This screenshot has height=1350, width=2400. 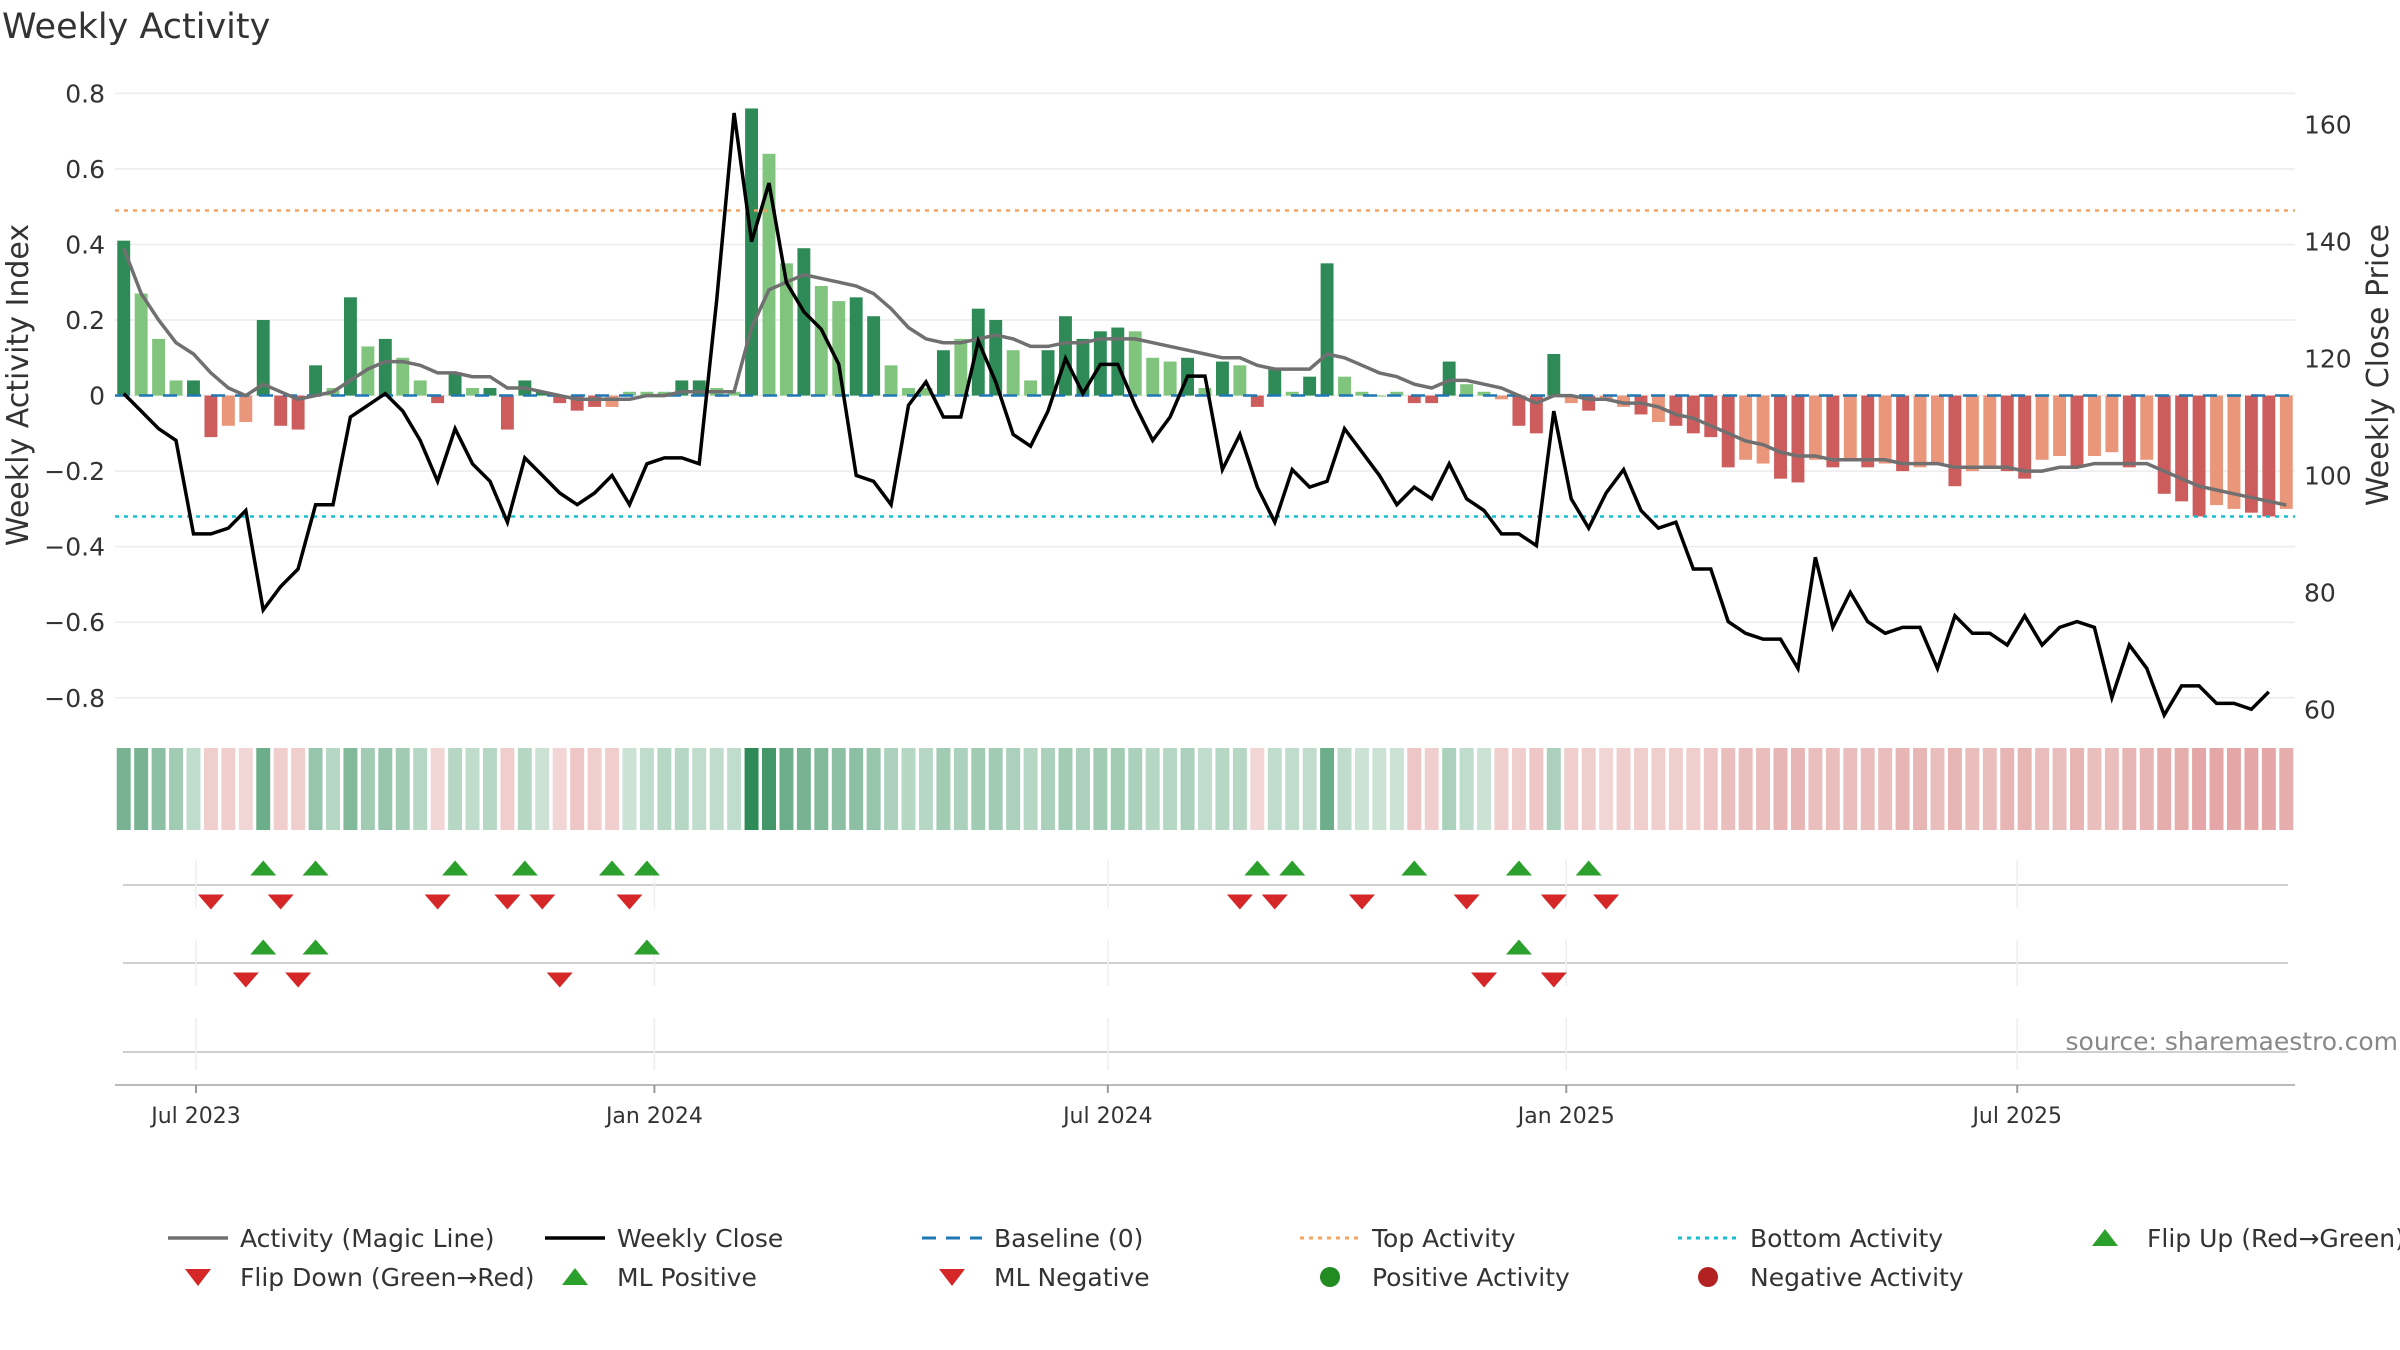 What do you see at coordinates (646, 947) in the screenshot?
I see `ml-positive-marker` at bounding box center [646, 947].